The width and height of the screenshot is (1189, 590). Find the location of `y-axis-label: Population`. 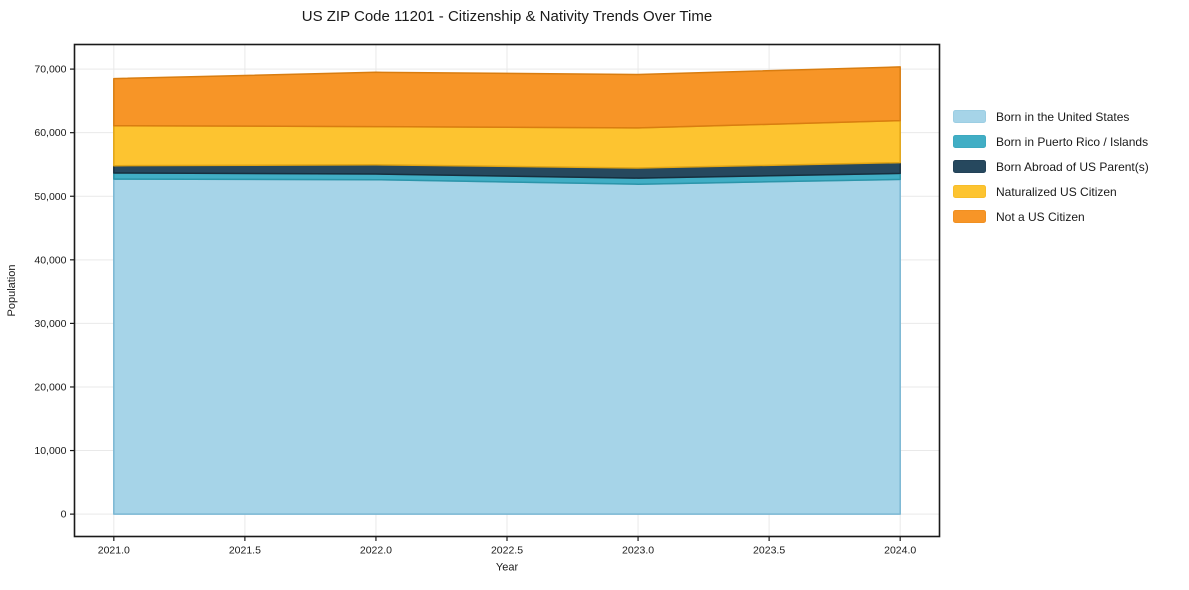

y-axis-label: Population is located at coordinates (12, 291).